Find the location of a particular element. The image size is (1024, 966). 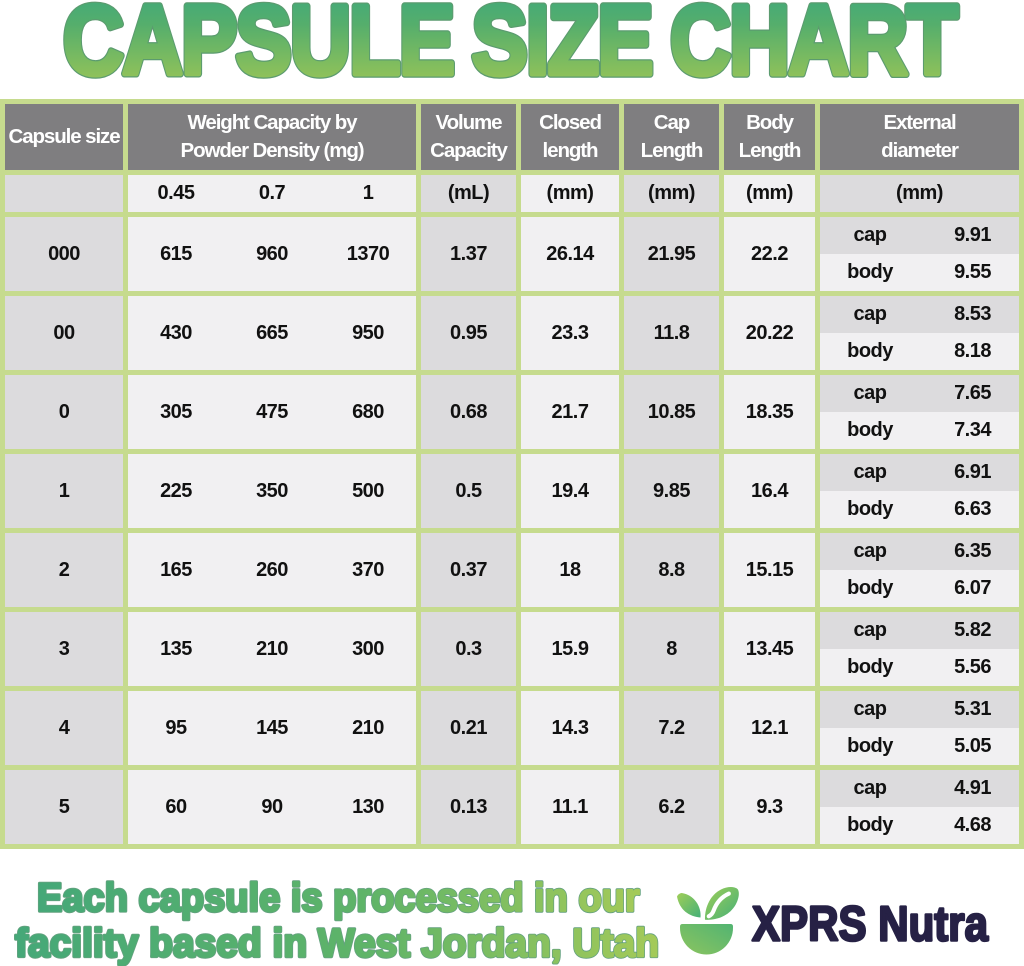

svg-text:facility based in West Jordan,: facility based in West Jordan, Utah is located at coordinates (337, 943).